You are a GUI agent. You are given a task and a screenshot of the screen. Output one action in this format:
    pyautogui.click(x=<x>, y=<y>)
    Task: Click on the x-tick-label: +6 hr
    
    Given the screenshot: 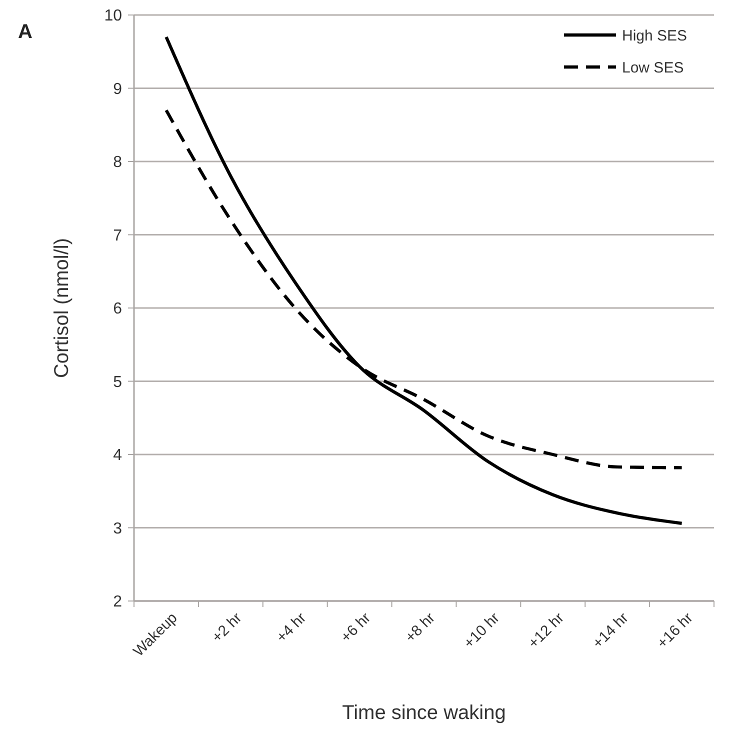 What is the action you would take?
    pyautogui.click(x=356, y=628)
    